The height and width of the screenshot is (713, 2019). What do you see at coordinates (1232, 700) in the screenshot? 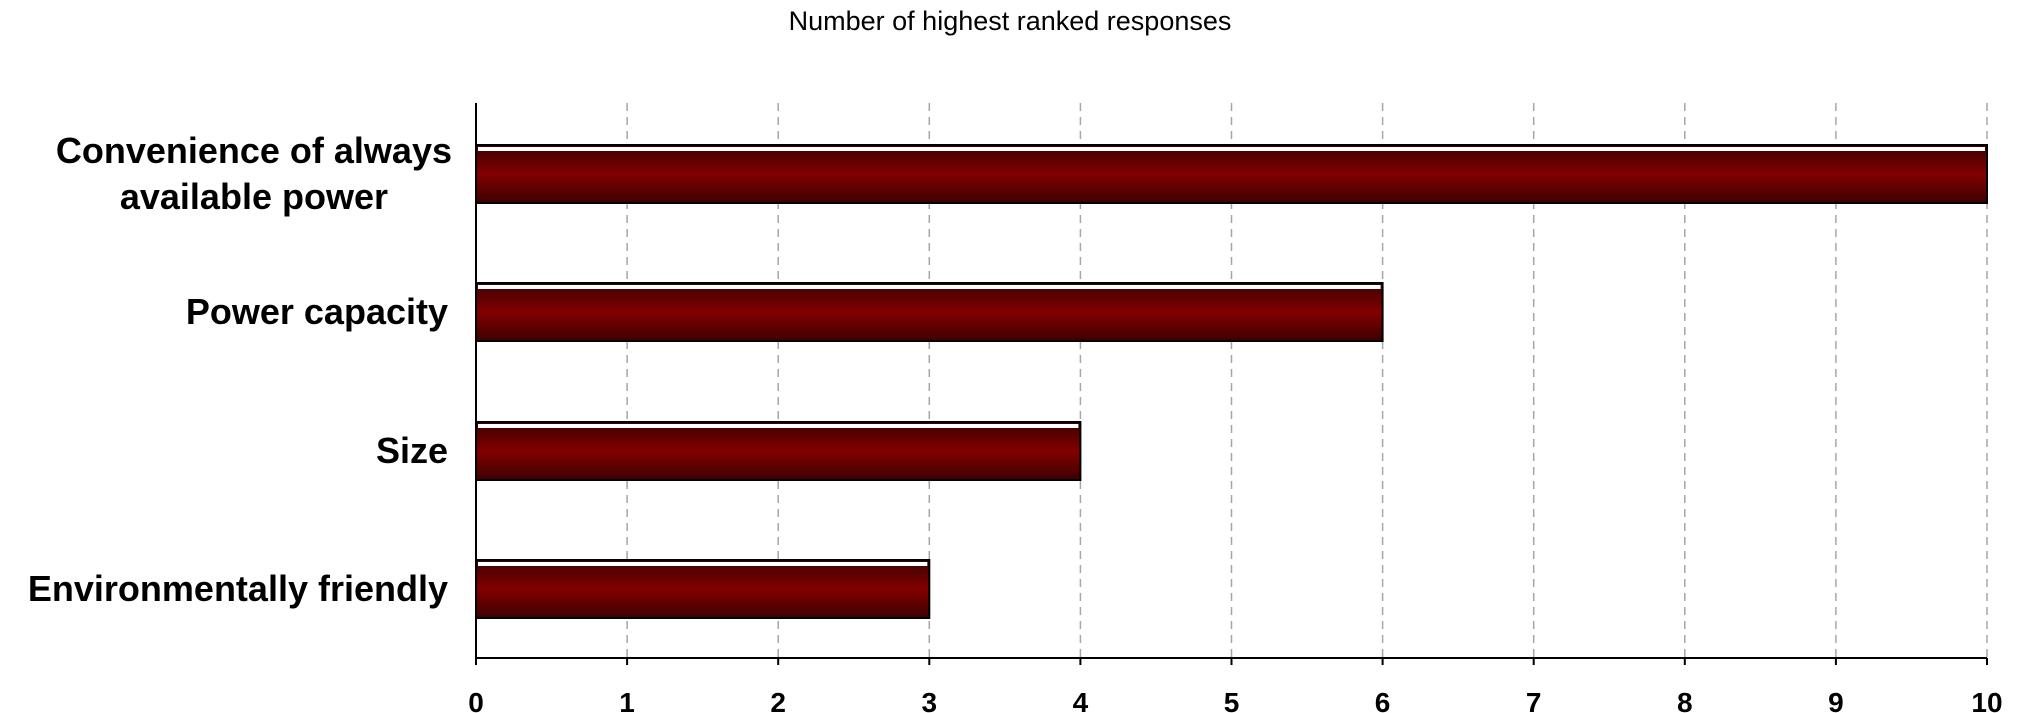
I see `x-tick-label: 5` at bounding box center [1232, 700].